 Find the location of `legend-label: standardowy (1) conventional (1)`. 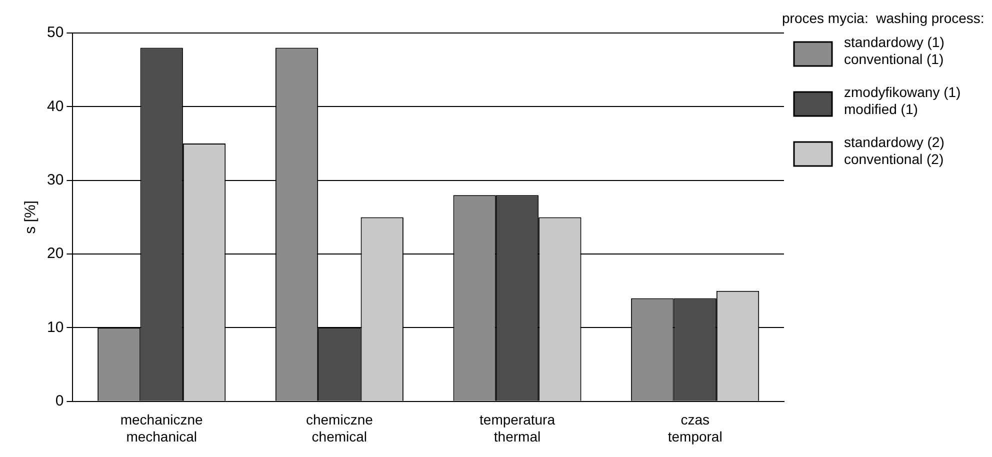

legend-label: standardowy (1) conventional (1) is located at coordinates (894, 50).